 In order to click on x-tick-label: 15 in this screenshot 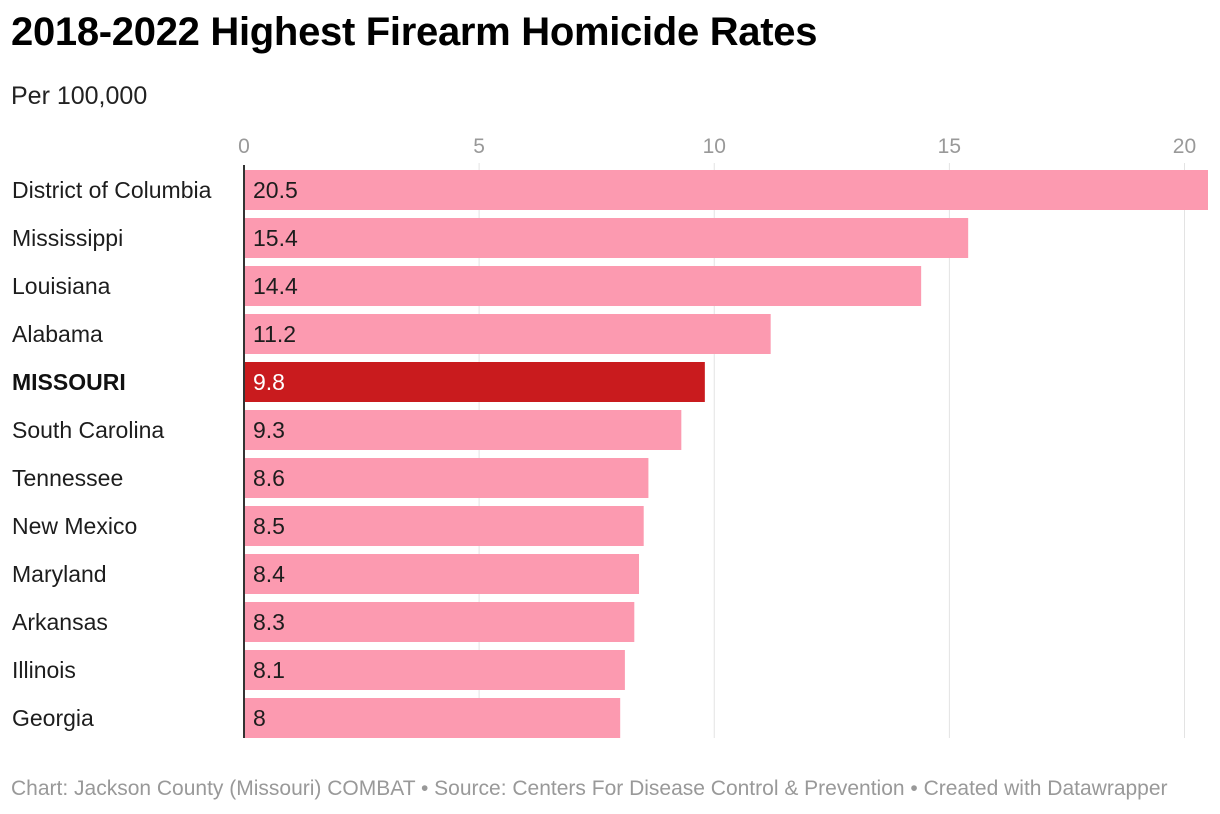, I will do `click(949, 146)`.